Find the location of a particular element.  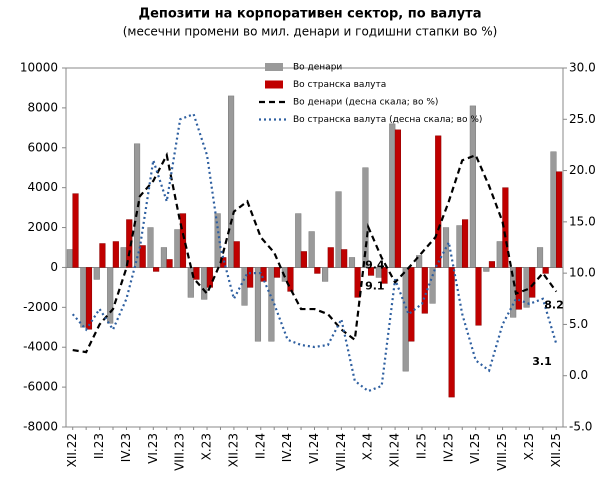

x-tick-label: II.24 is located at coordinates (260, 446).